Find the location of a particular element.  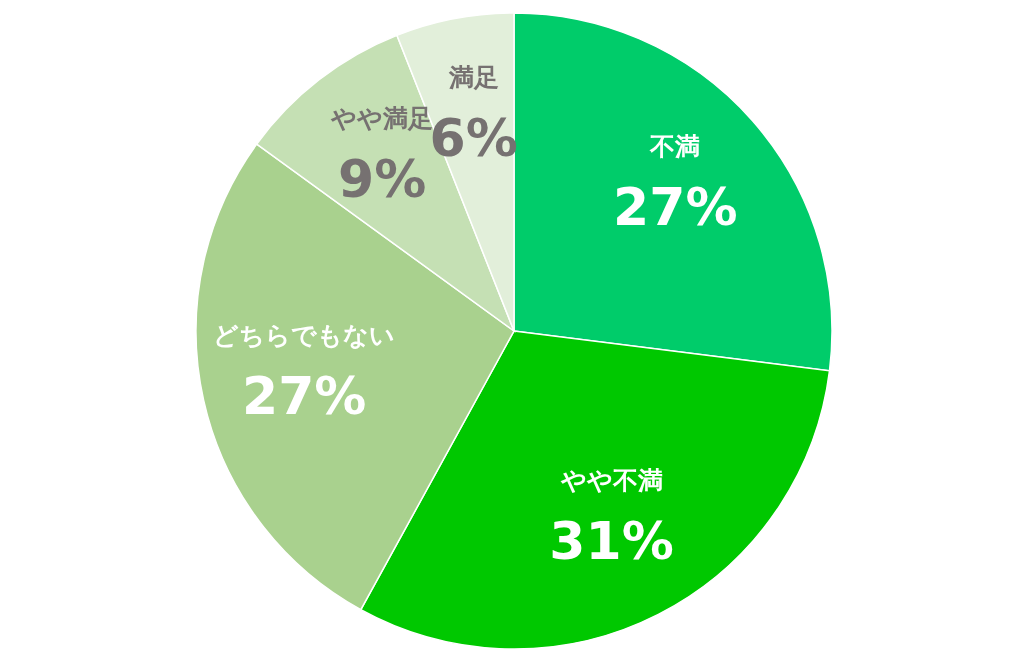

data-label: 9% is located at coordinates (382, 179).